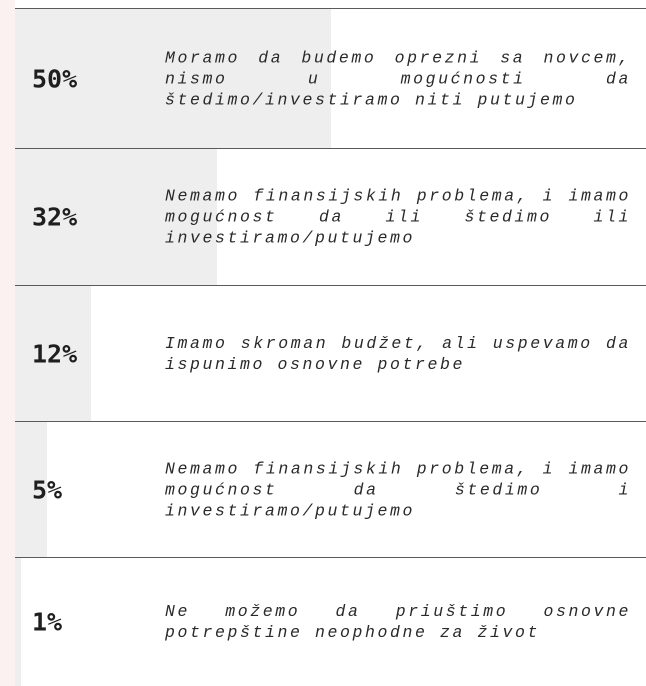 This screenshot has height=686, width=646. I want to click on value-label: 32%, so click(55, 217).